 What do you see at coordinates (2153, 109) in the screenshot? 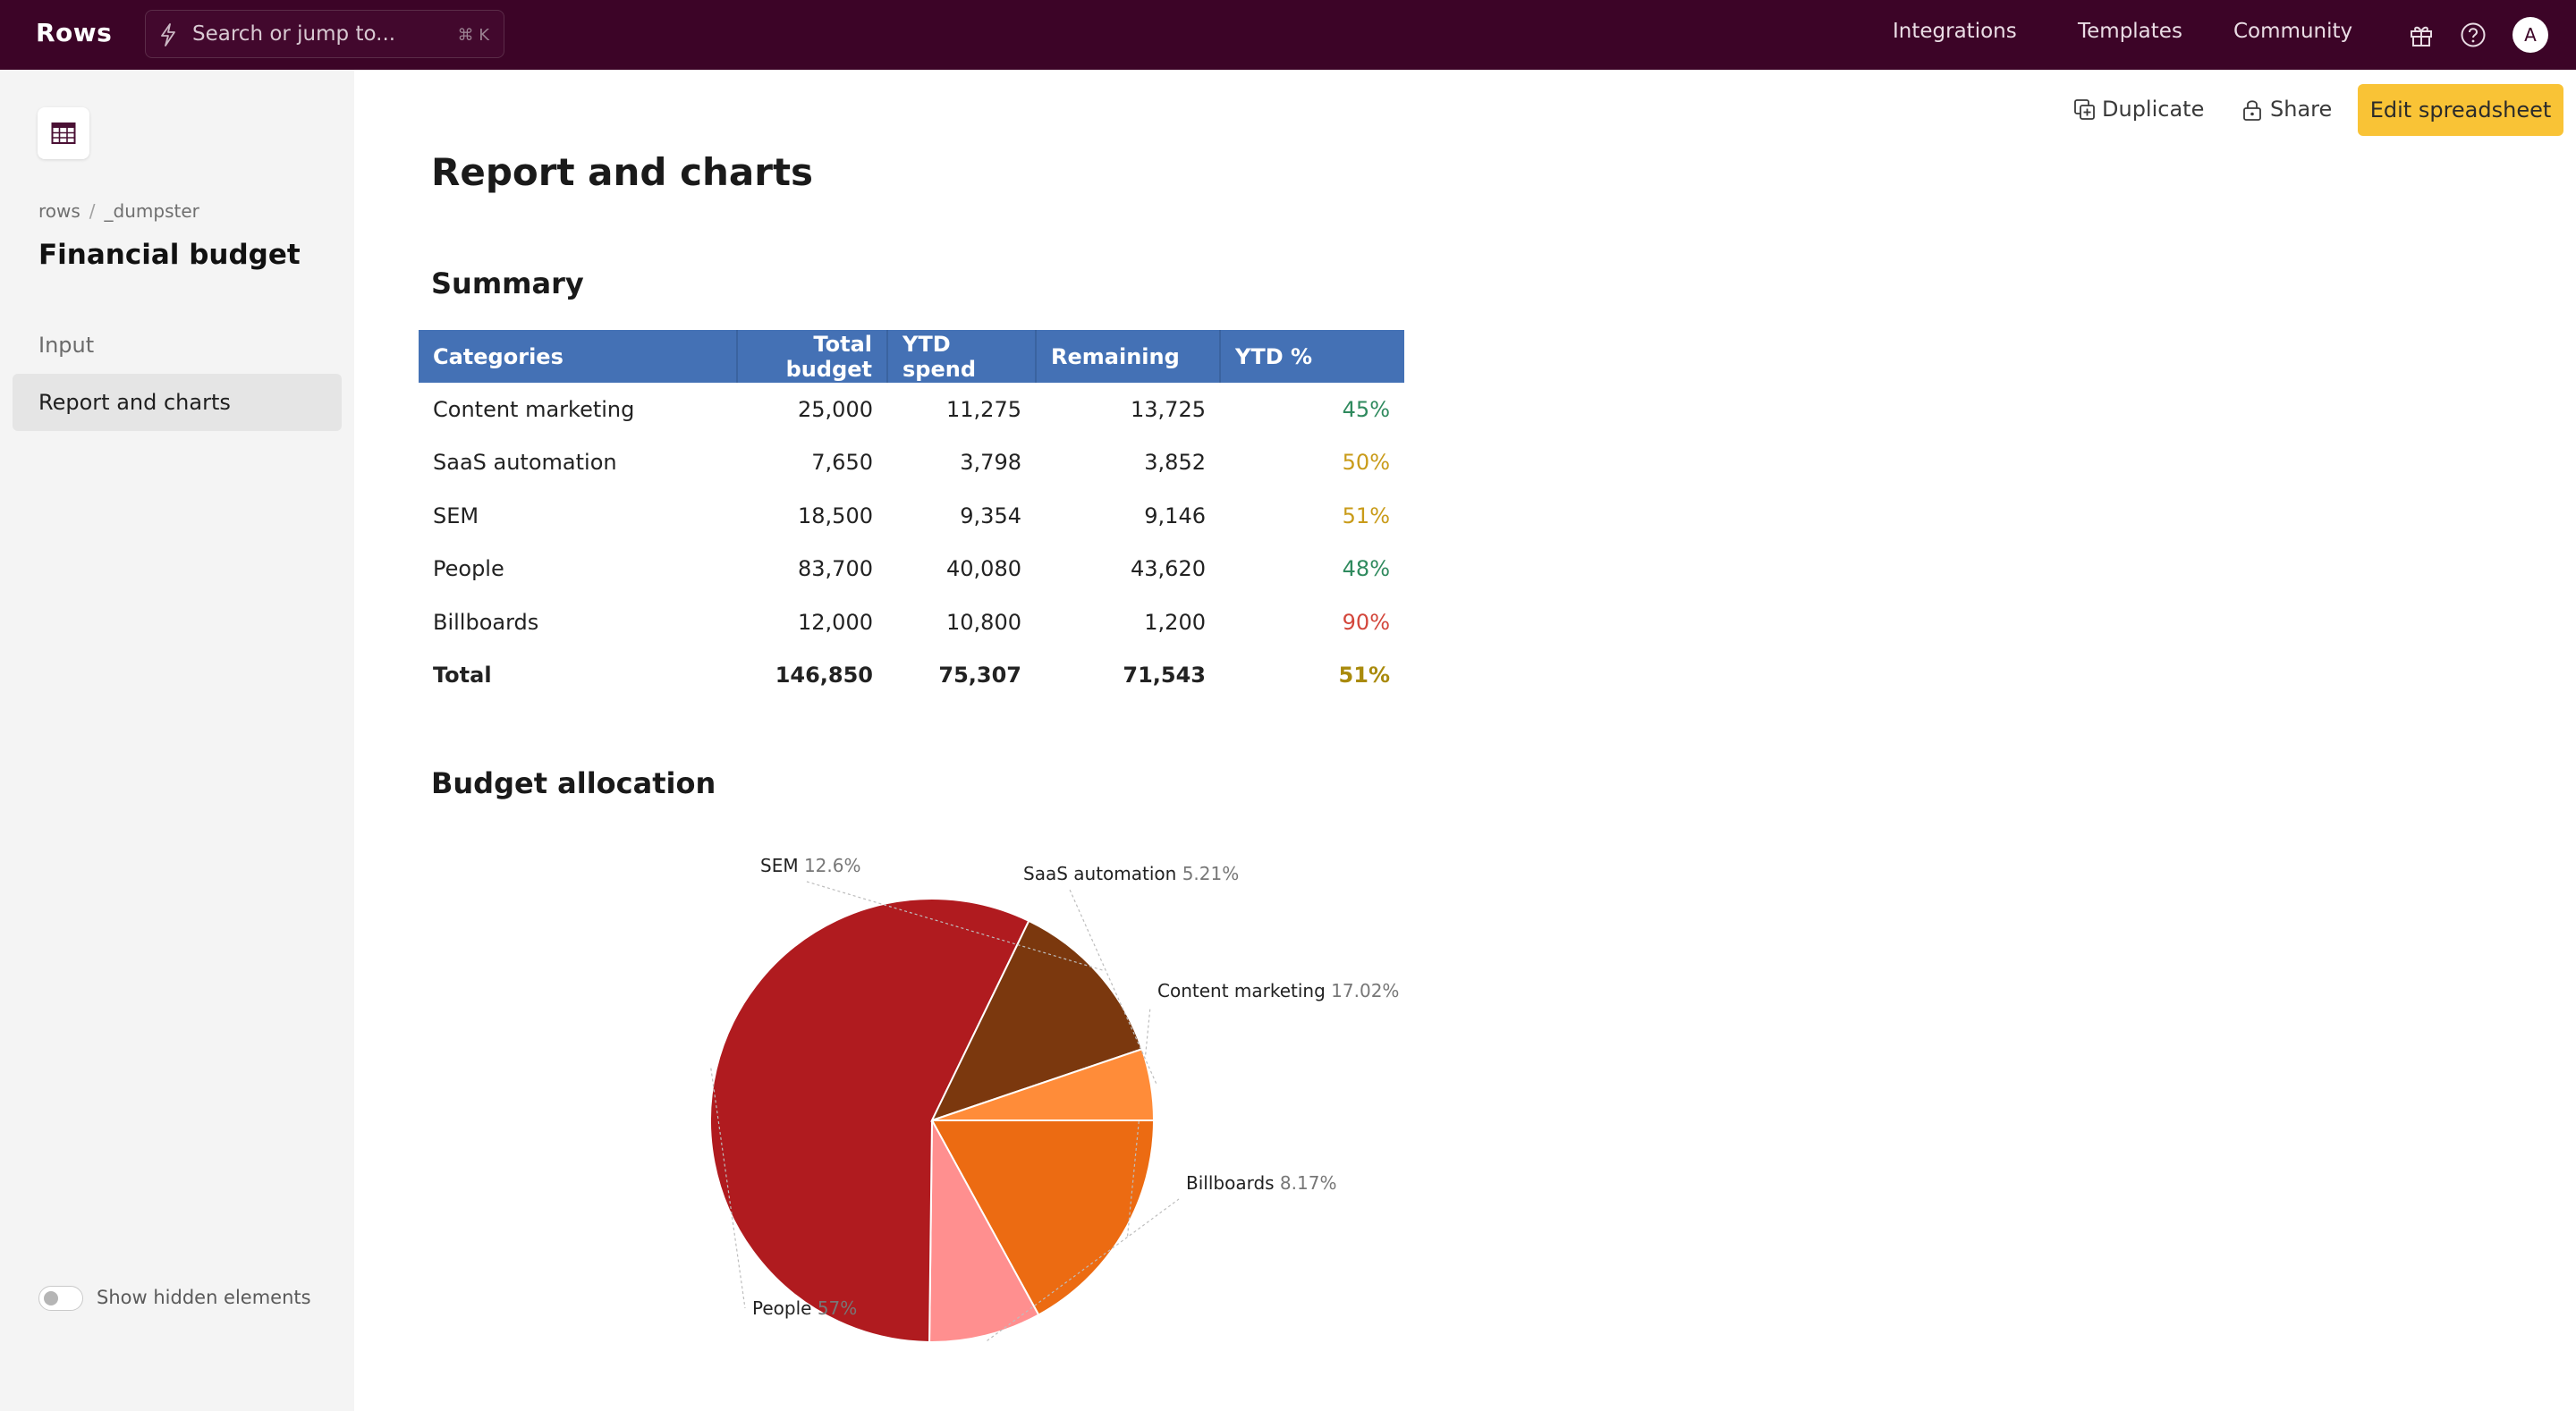
I see `duplicate-button: Duplicate` at bounding box center [2153, 109].